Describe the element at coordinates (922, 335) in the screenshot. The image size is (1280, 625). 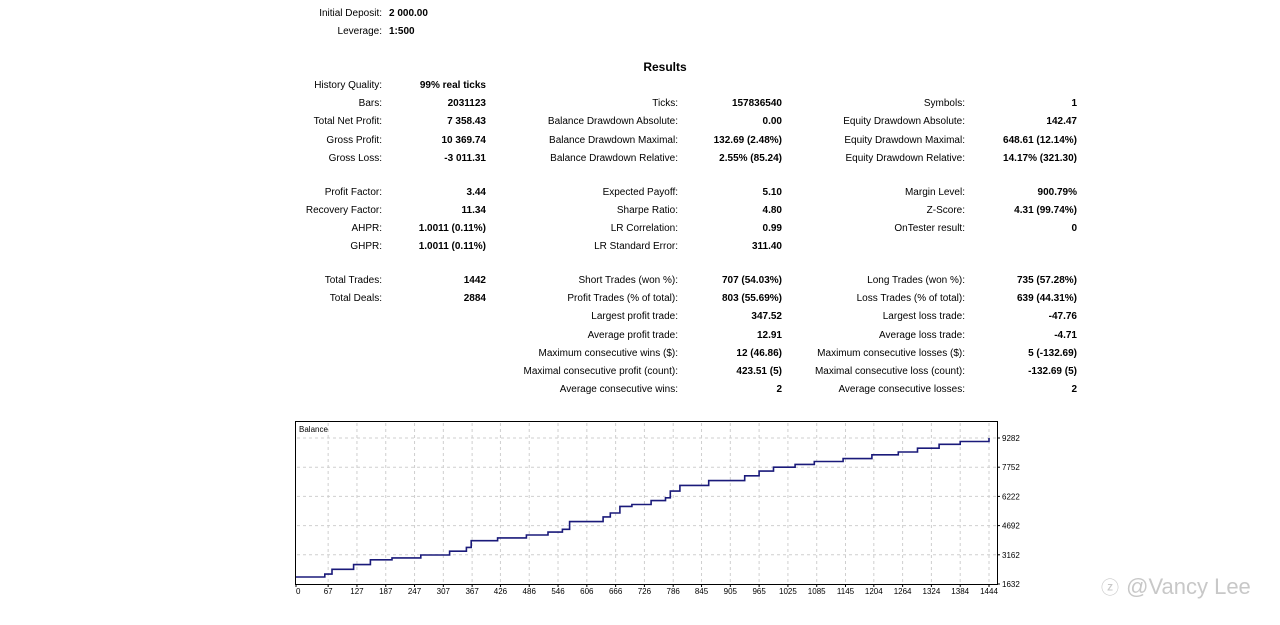
I see `average-loss-trade-label: Average loss trade:` at that location.